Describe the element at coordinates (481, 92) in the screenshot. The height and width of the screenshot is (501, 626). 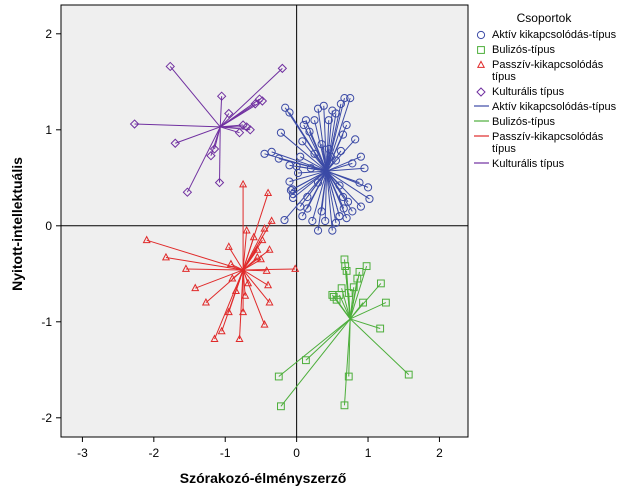
I see `legend-marker` at that location.